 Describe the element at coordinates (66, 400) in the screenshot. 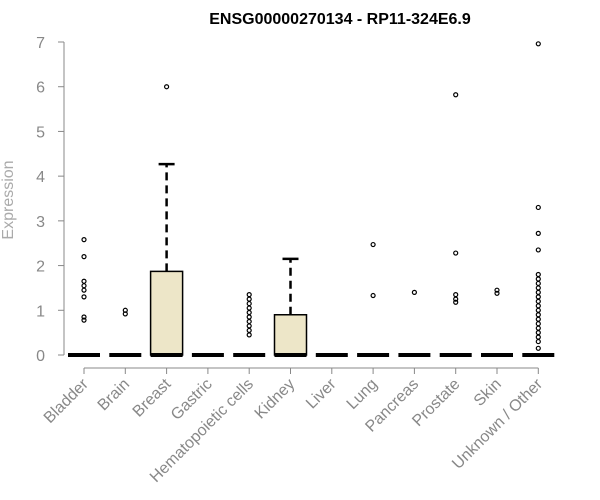

I see `x-tick-label: Bladder` at that location.